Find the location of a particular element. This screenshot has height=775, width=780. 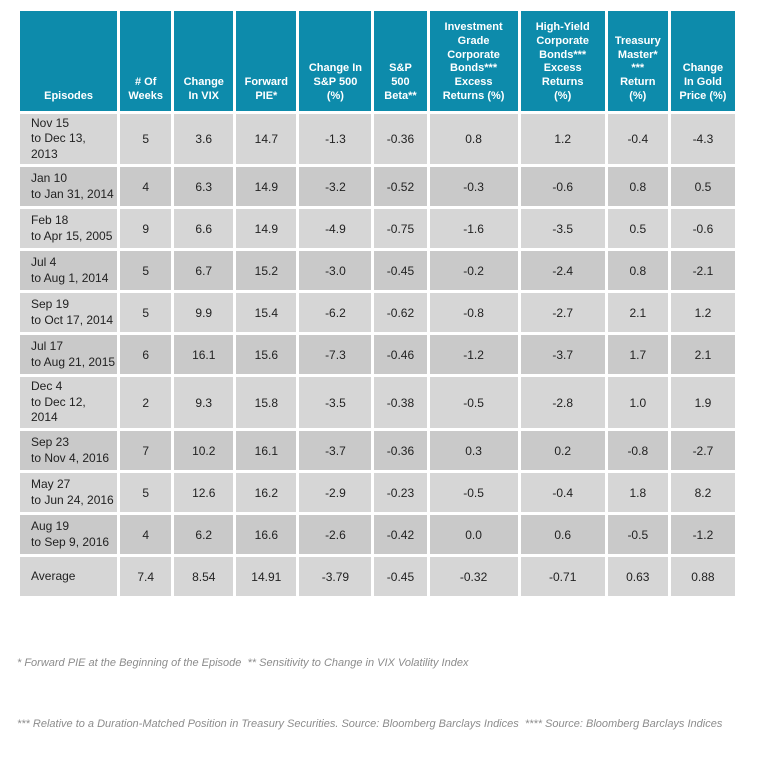

episode-cell: Sep 23 to Nov 4, 2016 is located at coordinates (69, 451).